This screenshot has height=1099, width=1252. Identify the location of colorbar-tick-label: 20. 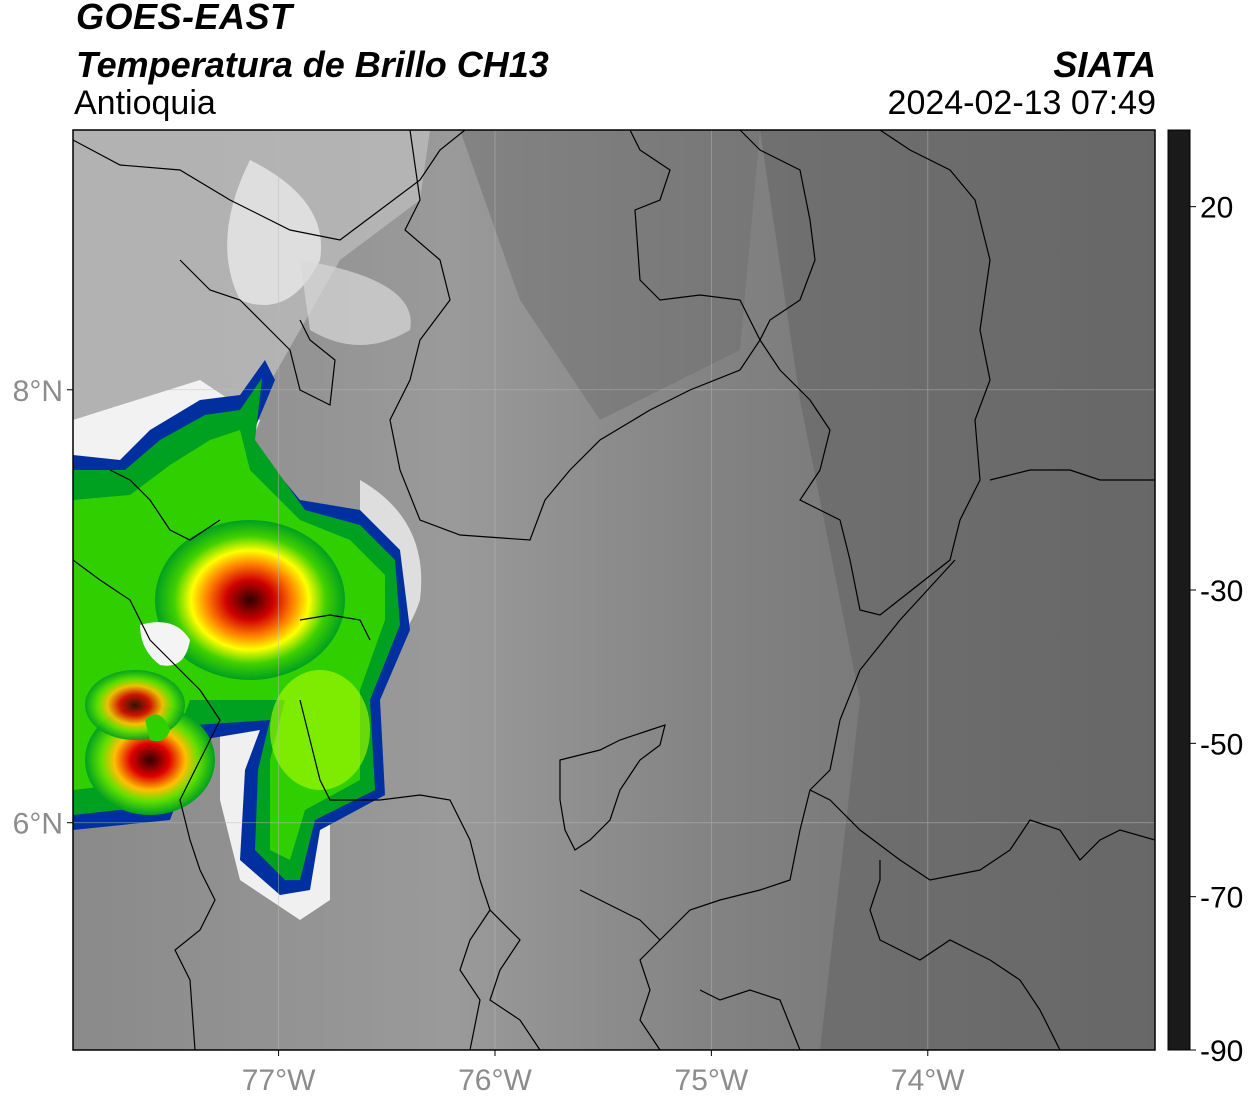
(1216, 208).